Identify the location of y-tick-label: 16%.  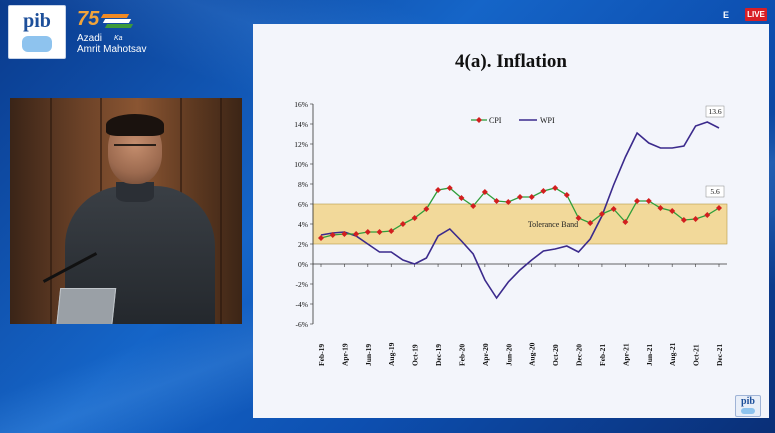
(301, 104).